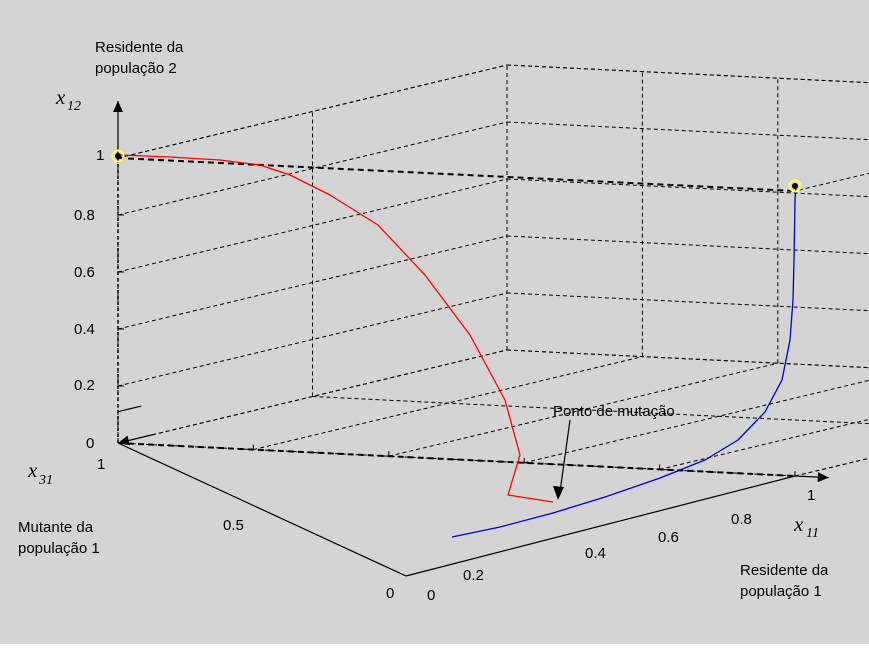  Describe the element at coordinates (473, 575) in the screenshot. I see `x11-tick-label: 0.2` at that location.